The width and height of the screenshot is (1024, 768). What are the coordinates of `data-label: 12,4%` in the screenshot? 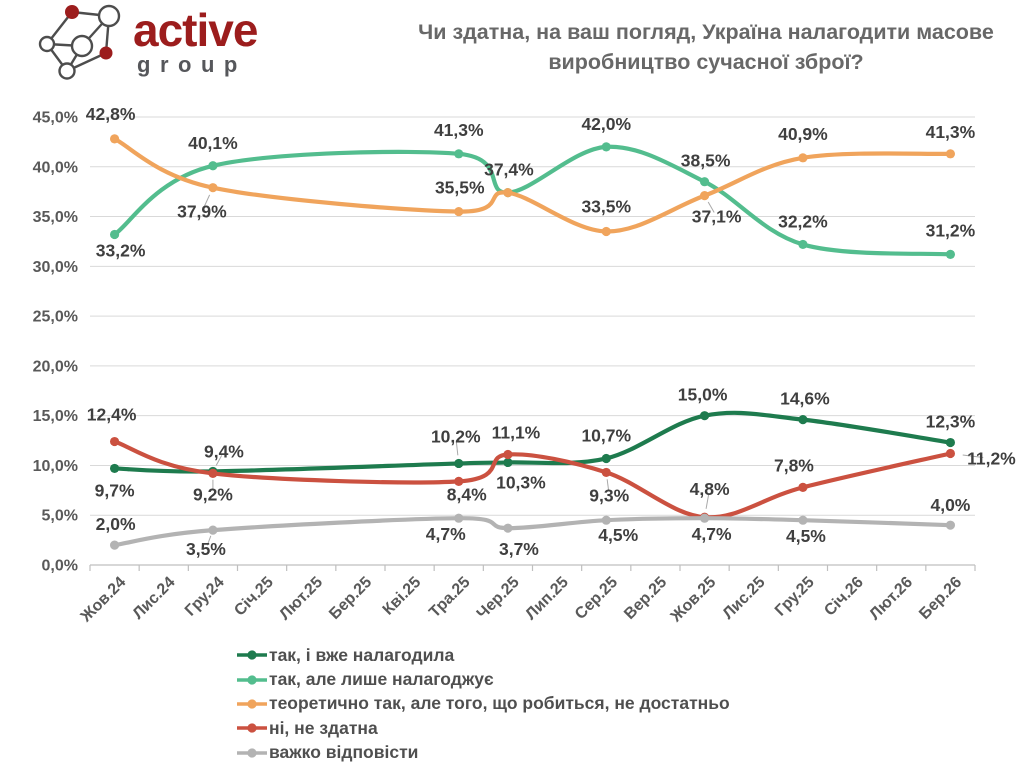 It's located at (112, 415).